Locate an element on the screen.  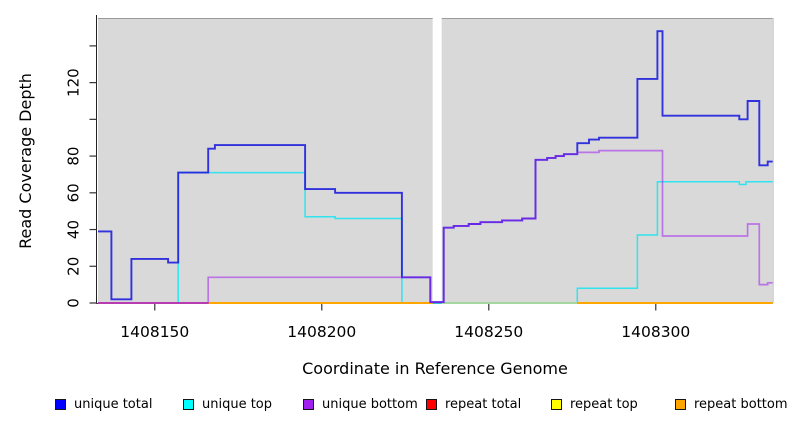
legend-label: unique bottom is located at coordinates (370, 404).